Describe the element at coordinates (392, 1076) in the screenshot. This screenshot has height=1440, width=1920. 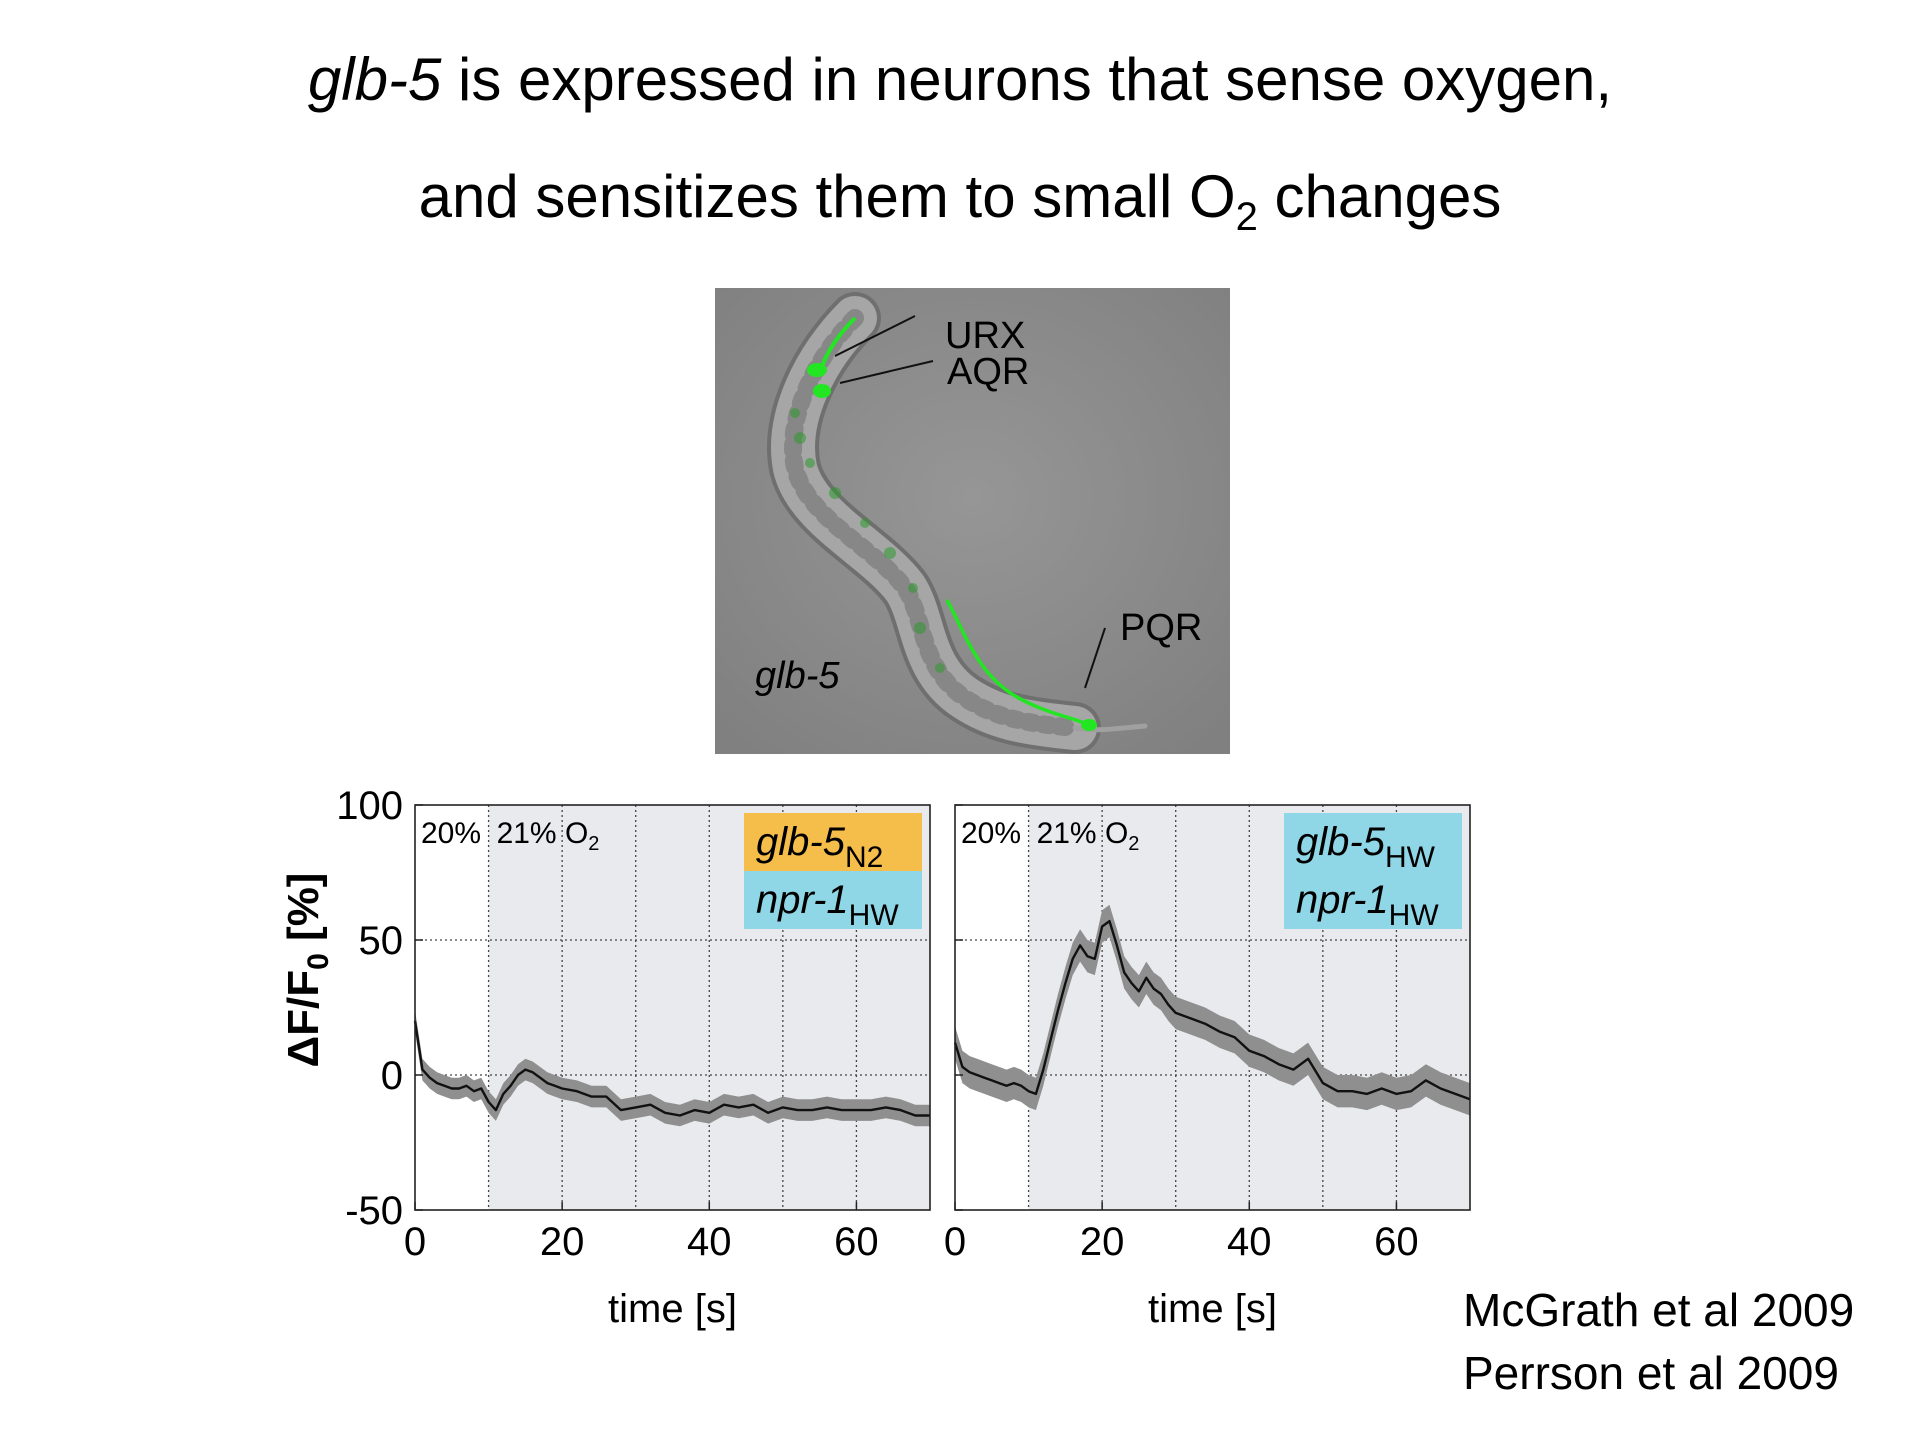
I see `y-tick-label: 0` at that location.